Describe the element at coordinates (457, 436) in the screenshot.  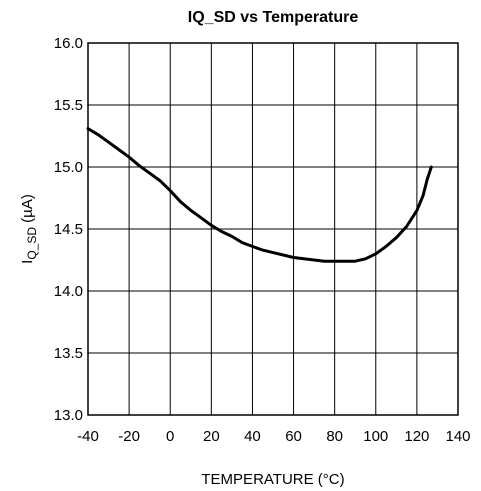
I see `x-tick-label: 140` at that location.